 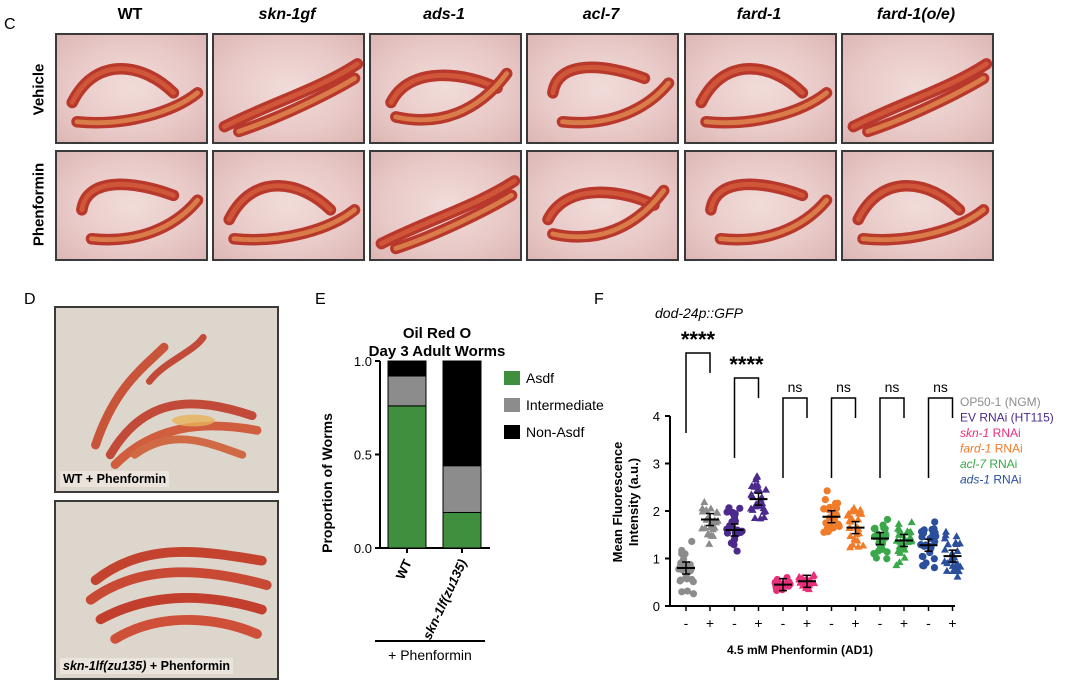 I want to click on micrograph-skn-1lf-phenformin: skn-1lf(zu135) + Phenformin, so click(x=166, y=590).